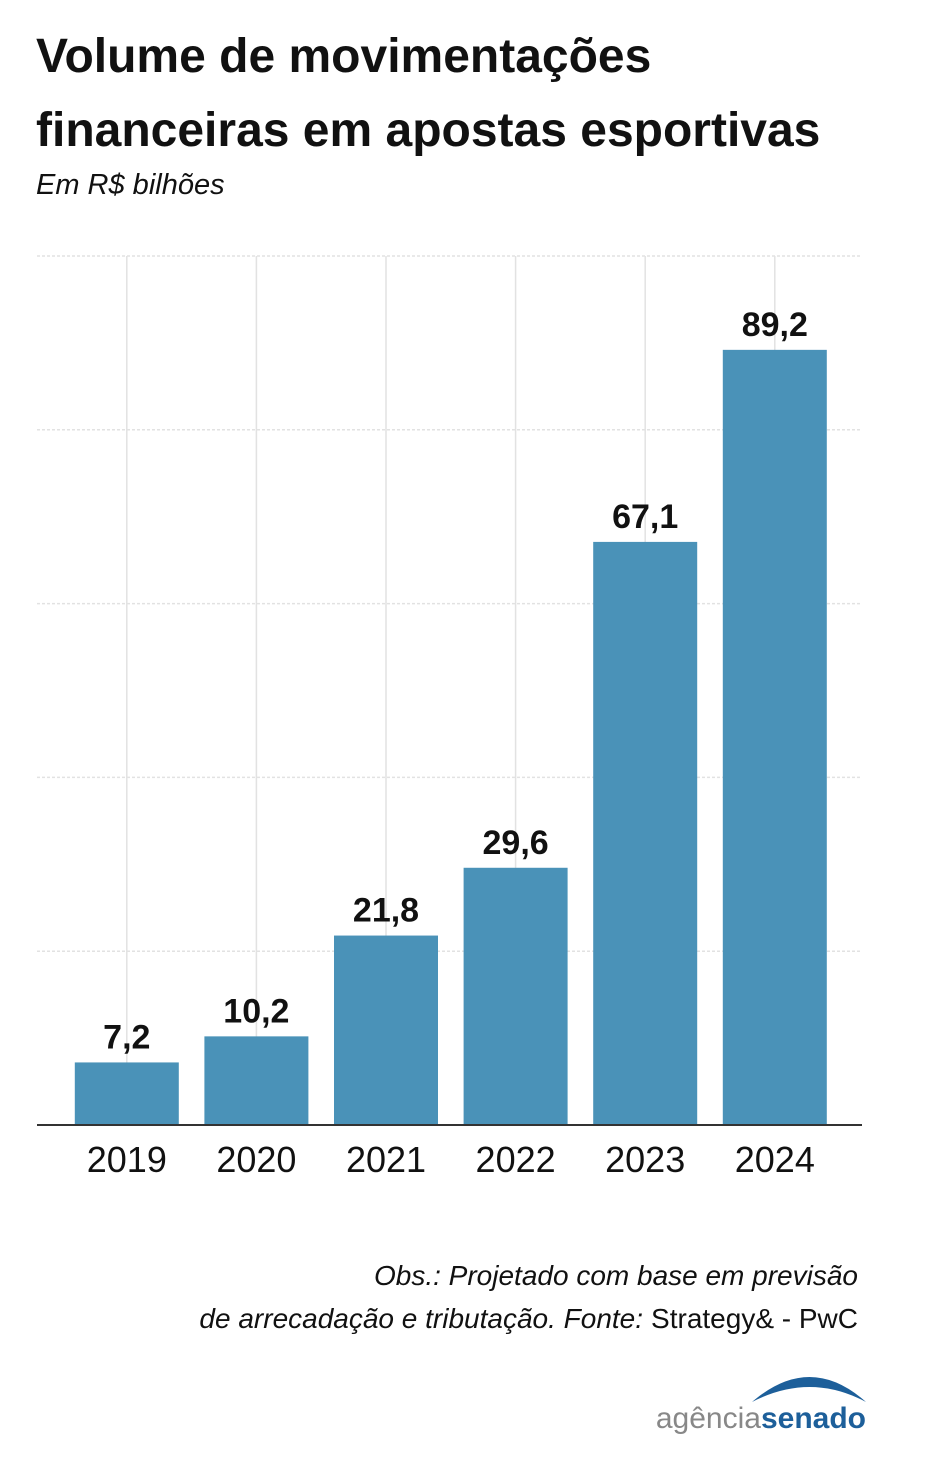 The image size is (950, 1464). I want to click on chart-subtitle: Em R$ bilhões, so click(130, 185).